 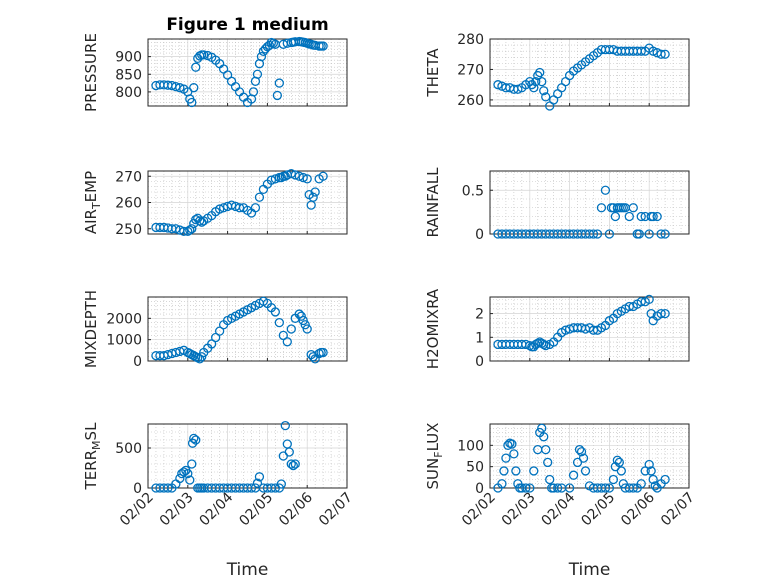 I want to click on y-axis-label: PRESSURE, so click(x=91, y=72).